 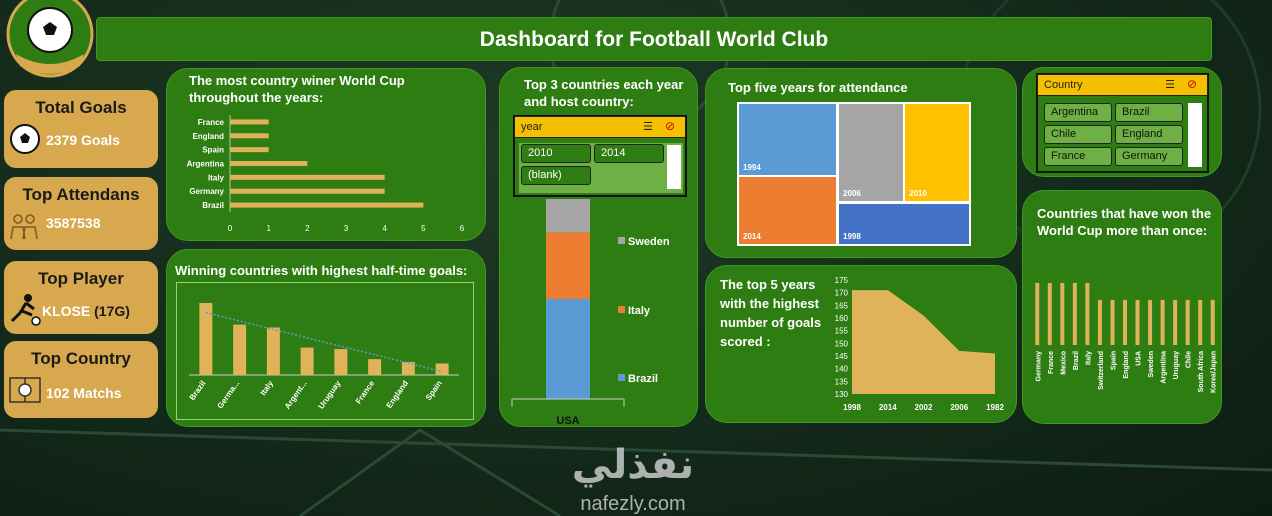 I want to click on year-slicer: year ☰ ⊘ 2010 2014 (blank), so click(x=600, y=156).